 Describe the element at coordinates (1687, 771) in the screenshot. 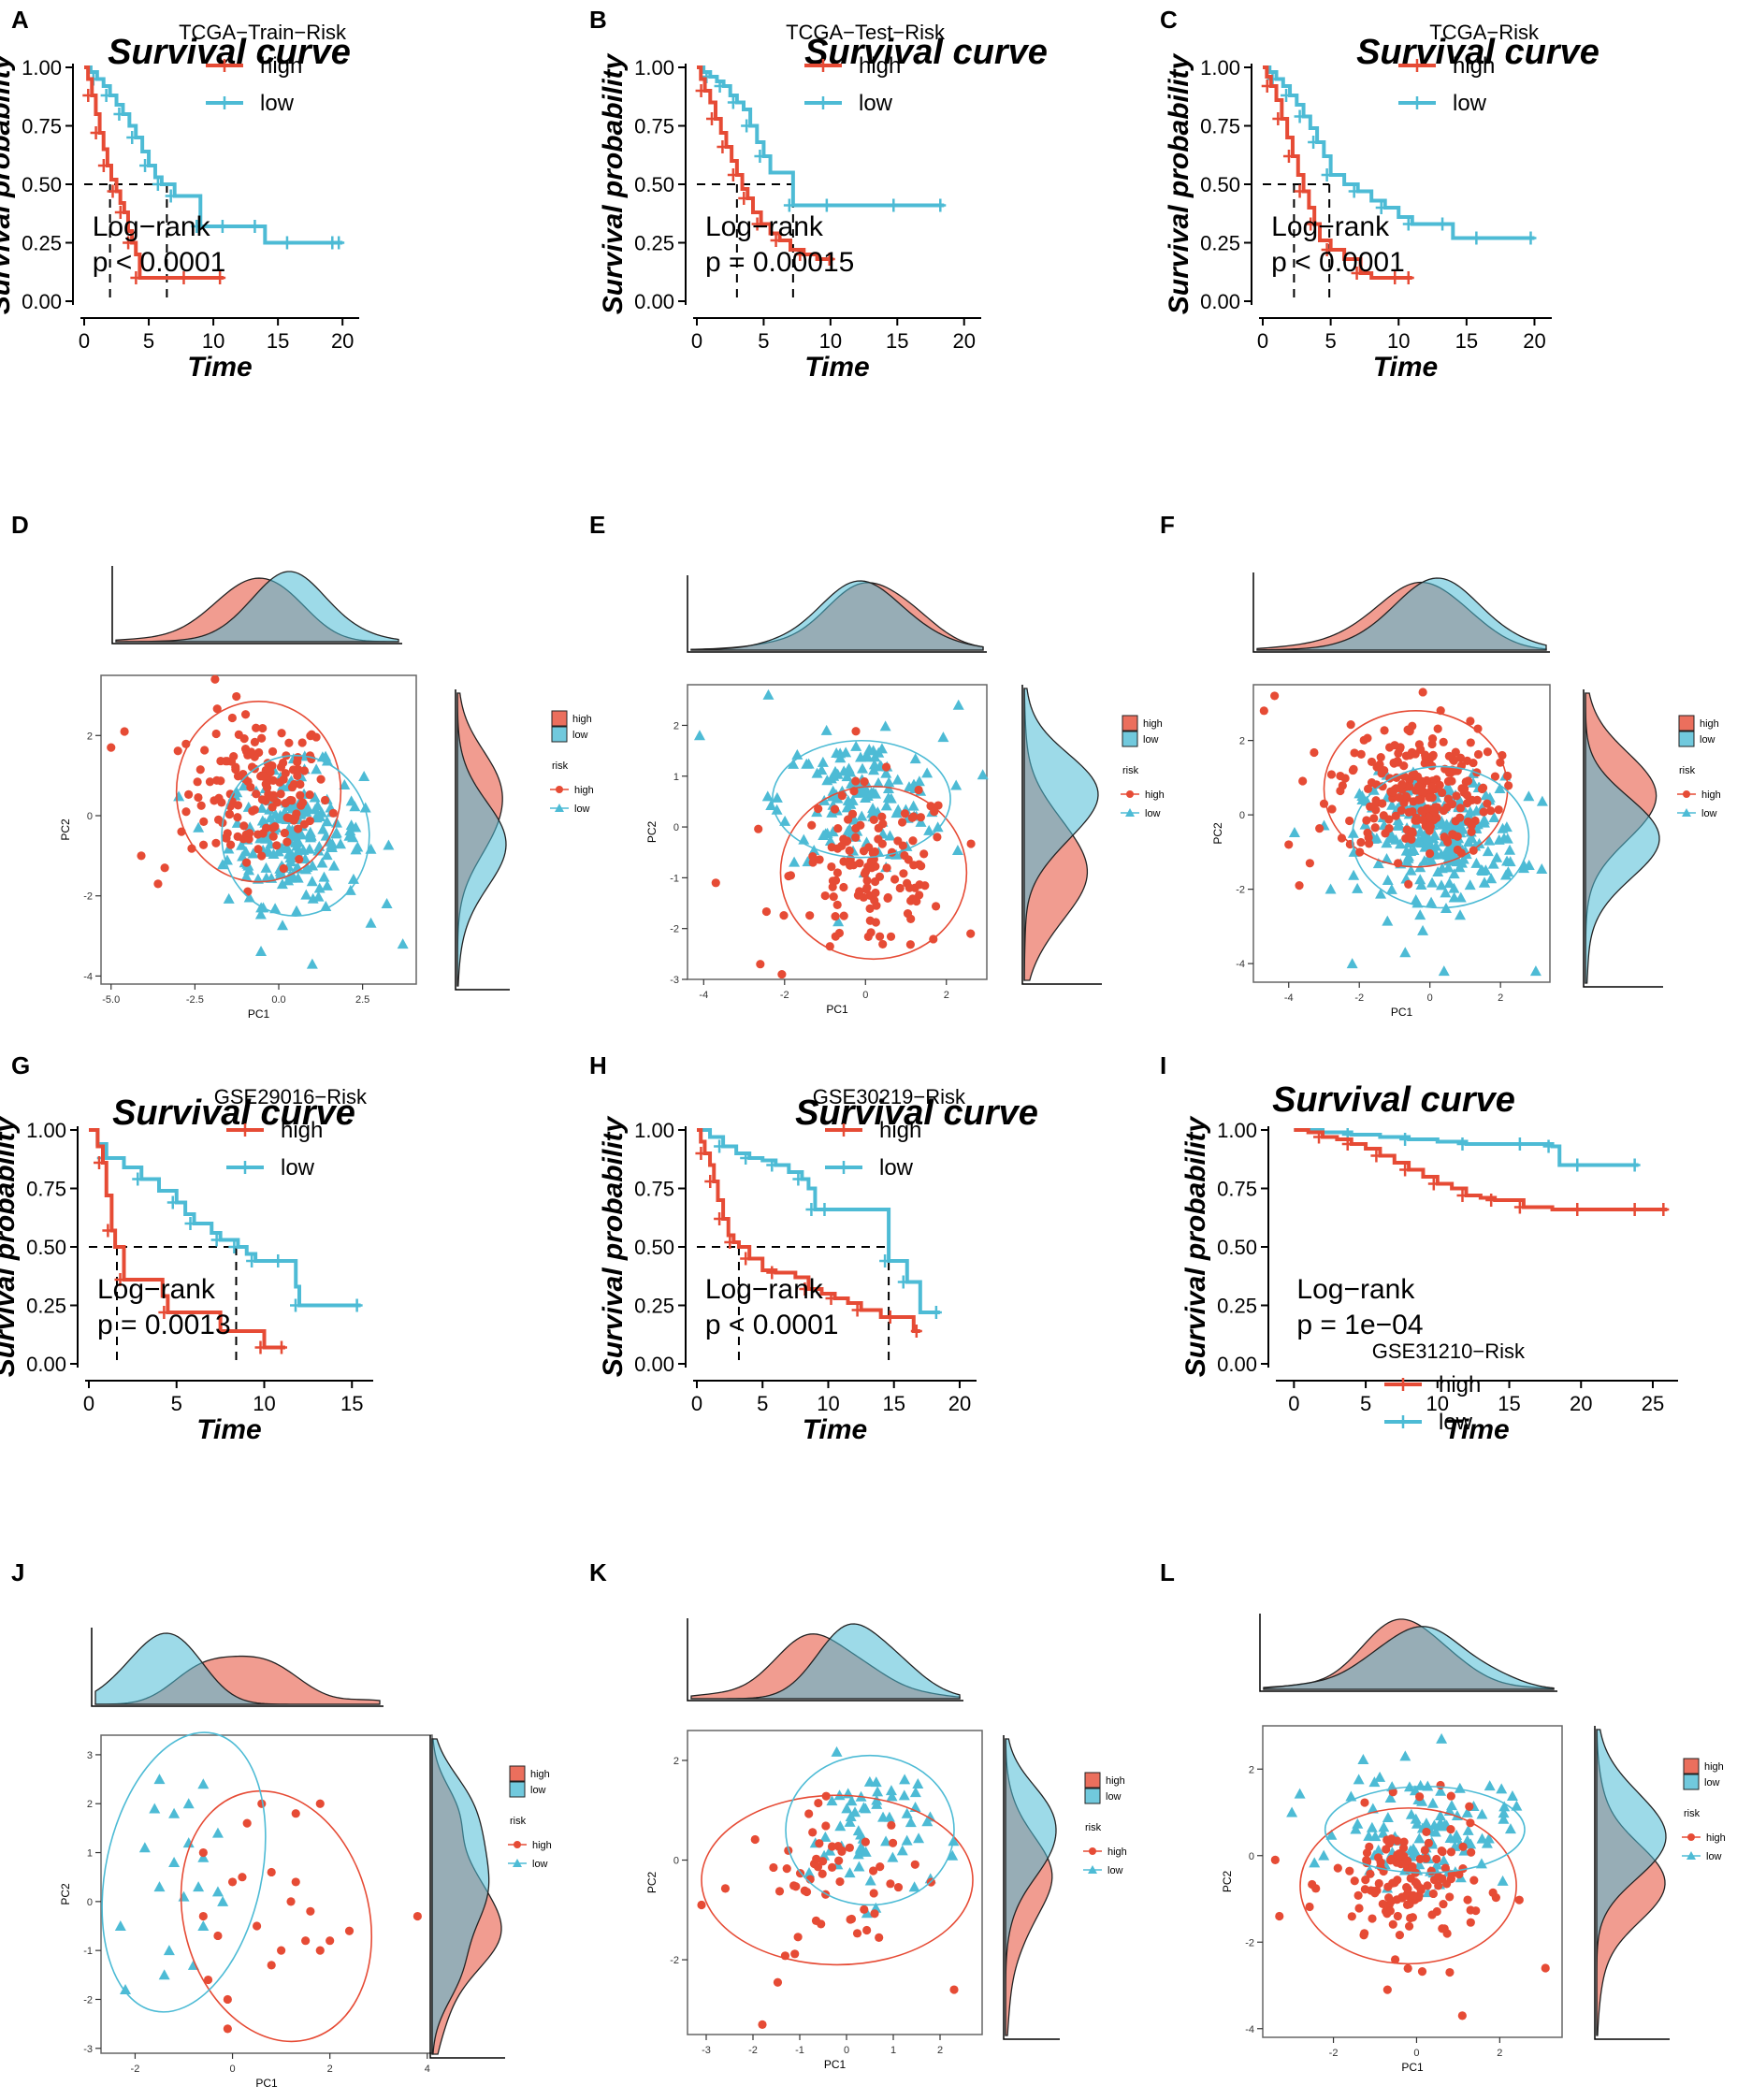

I see `risk-legend-title: risk` at that location.